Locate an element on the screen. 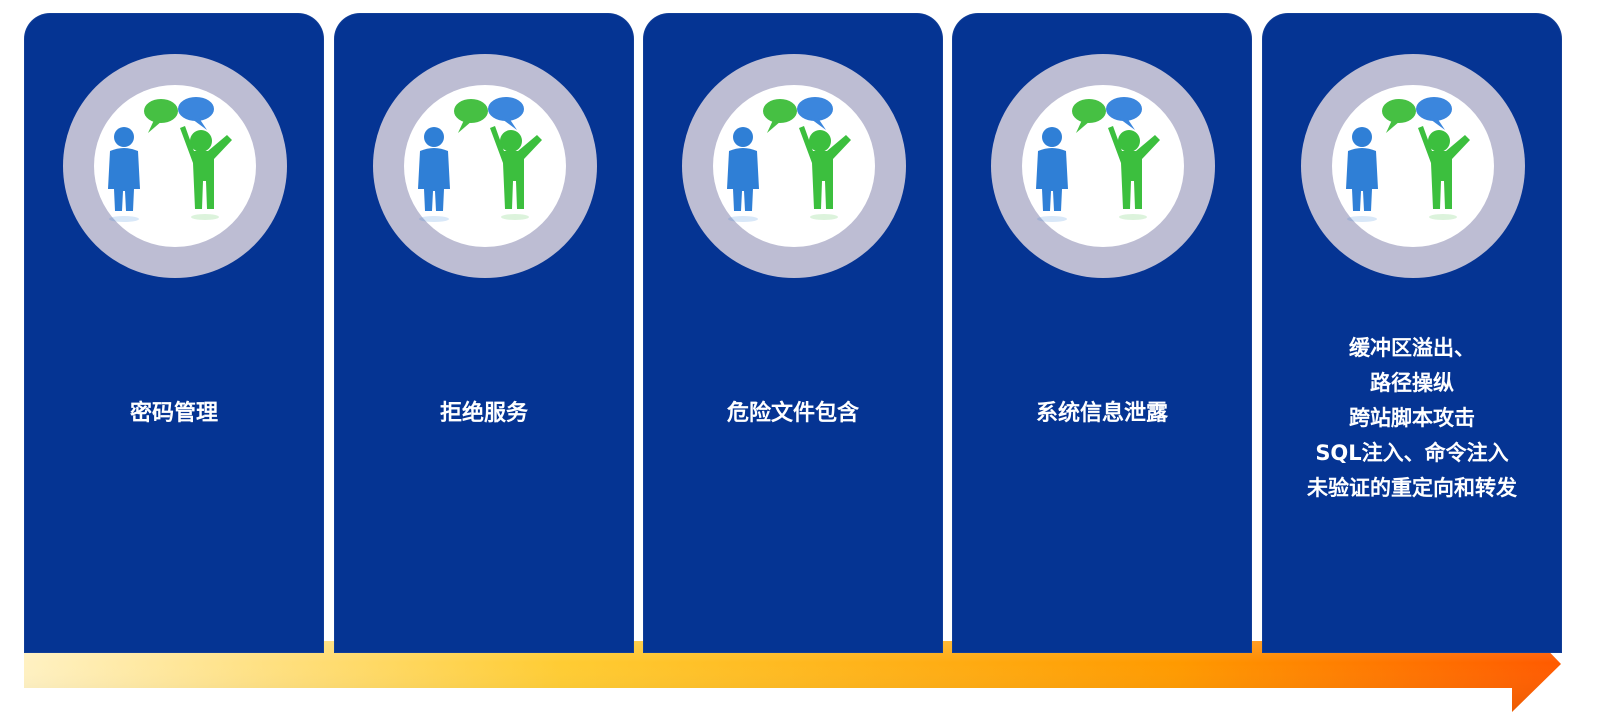 Image resolution: width=1599 pixels, height=720 pixels. stage-label-line: 缓冲区溢出、 is located at coordinates (1412, 348).